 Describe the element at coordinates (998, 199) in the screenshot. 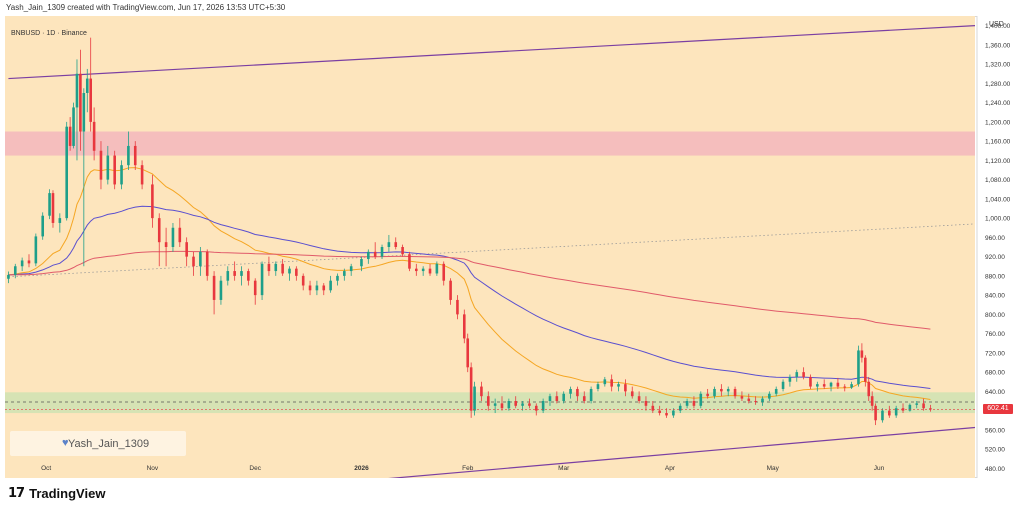

I see `y-tick-label: 1,040.00` at that location.